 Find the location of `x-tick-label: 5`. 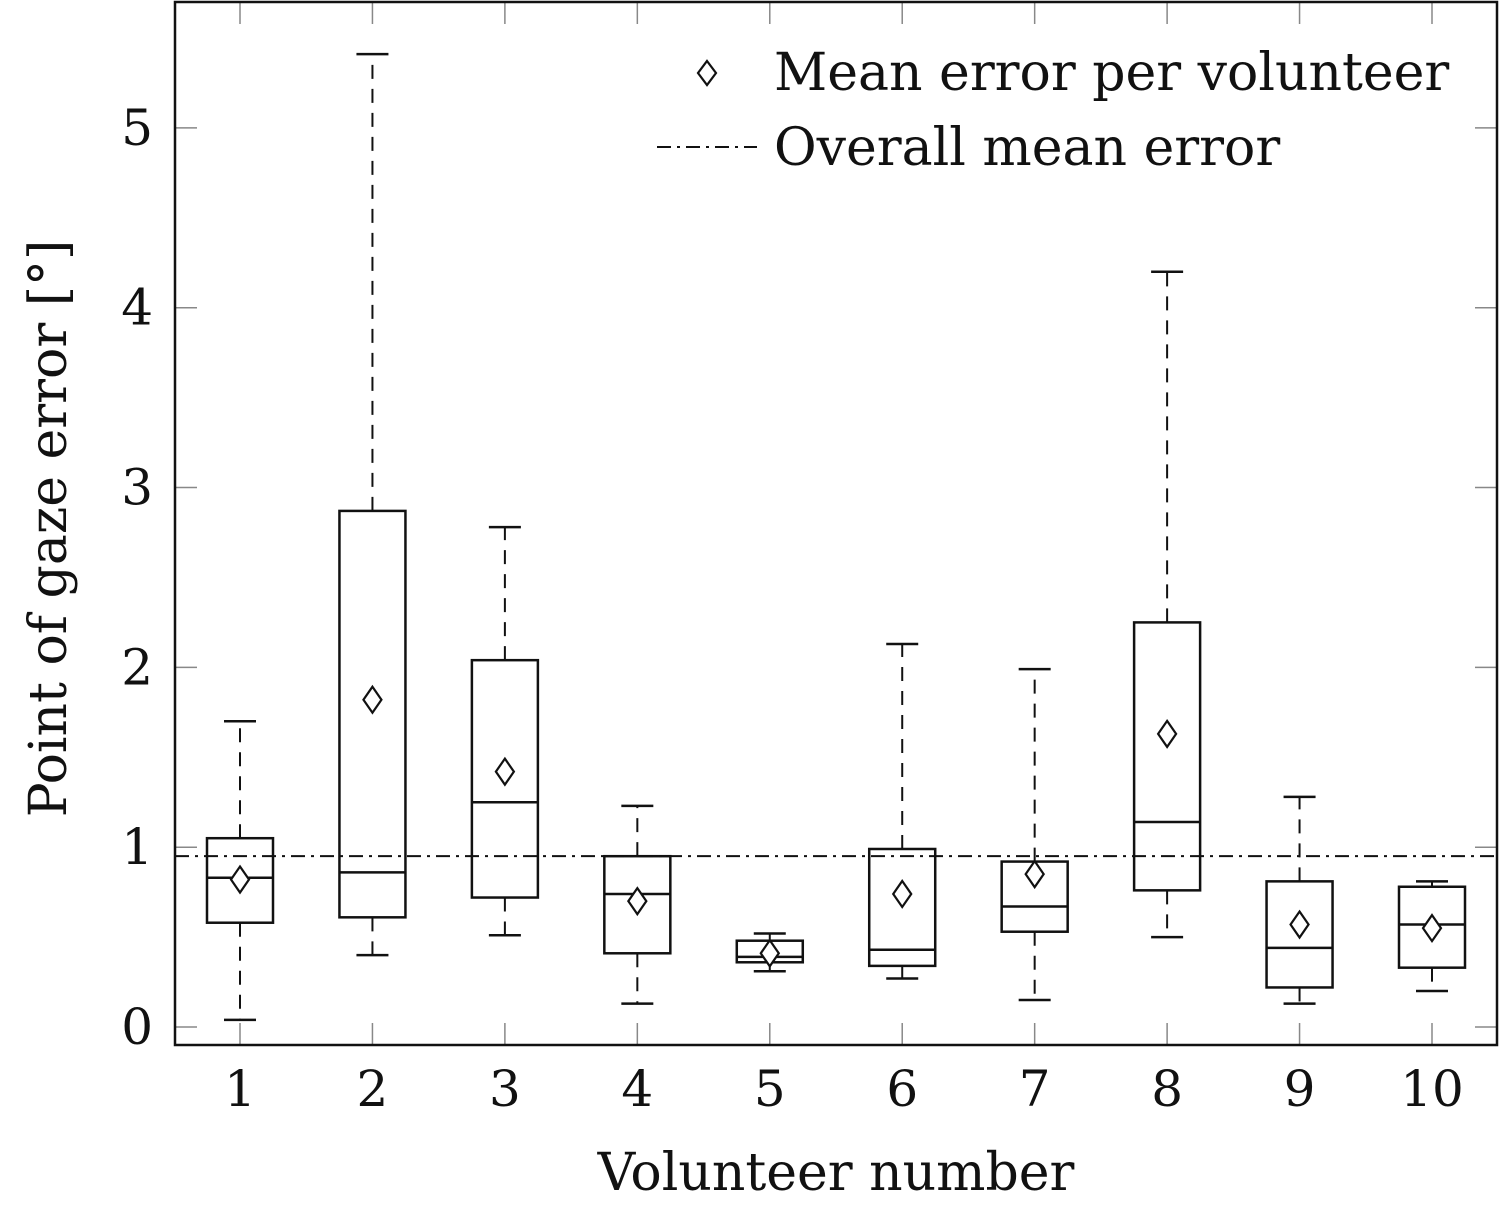

x-tick-label: 5 is located at coordinates (770, 1089).